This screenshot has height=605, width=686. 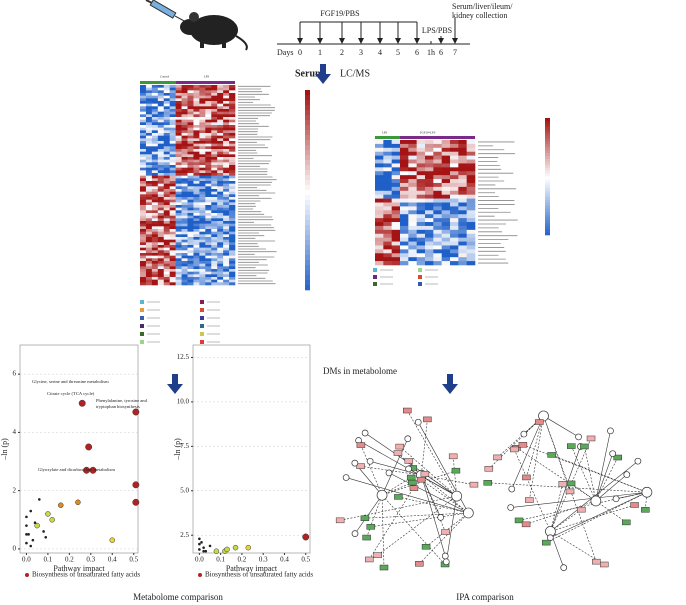 I want to click on annotation: tryptophan biosynthesis, so click(x=118, y=406).